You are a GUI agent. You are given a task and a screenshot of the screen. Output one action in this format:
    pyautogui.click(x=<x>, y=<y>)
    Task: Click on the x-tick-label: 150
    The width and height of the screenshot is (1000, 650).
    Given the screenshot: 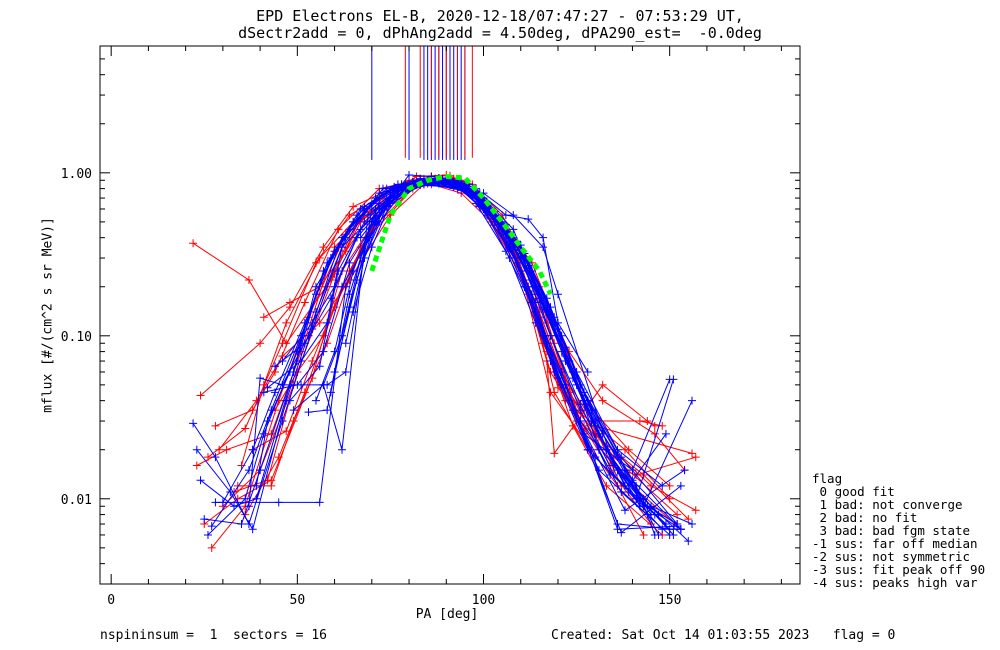 What is the action you would take?
    pyautogui.click(x=669, y=600)
    